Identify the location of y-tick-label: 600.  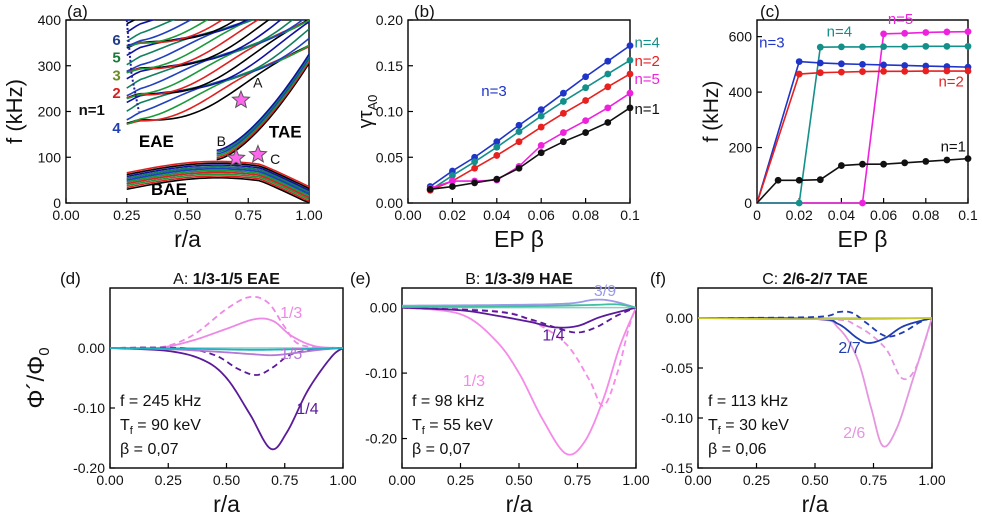
(741, 37).